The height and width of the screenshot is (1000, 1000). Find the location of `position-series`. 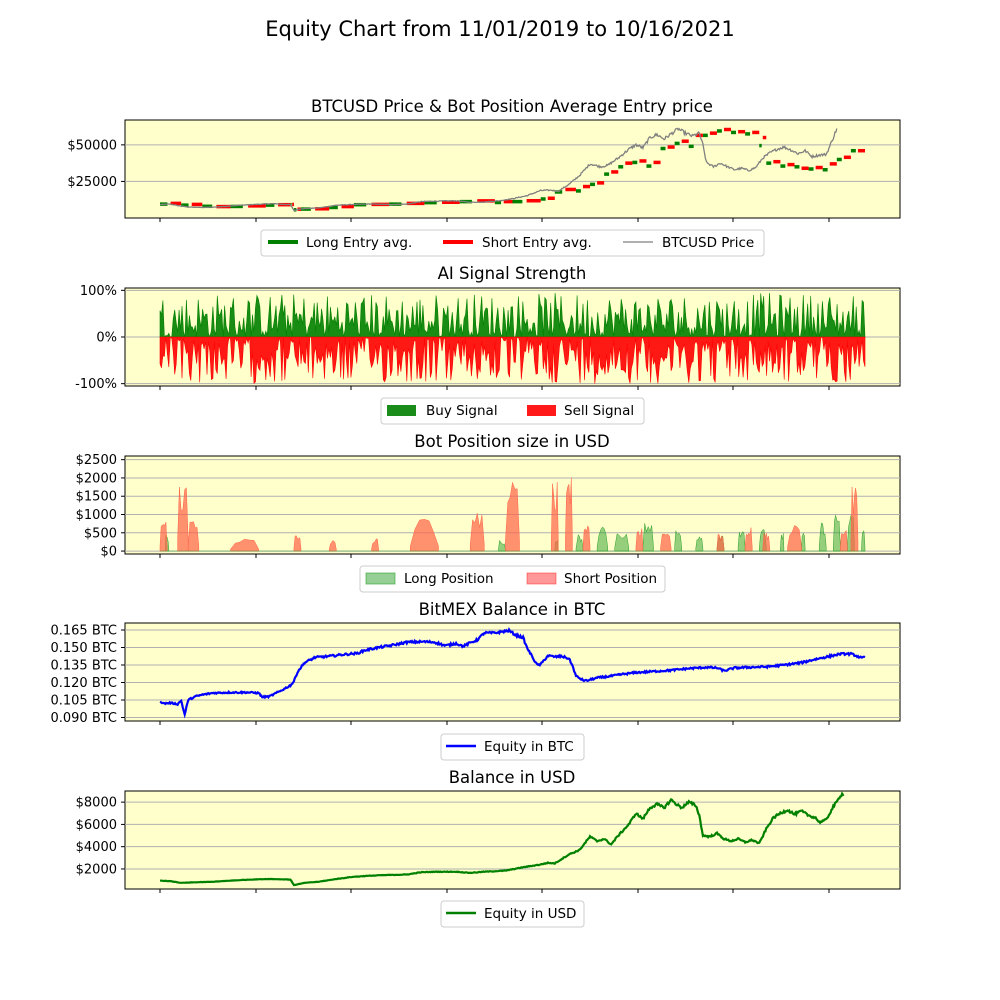

position-series is located at coordinates (512, 514).